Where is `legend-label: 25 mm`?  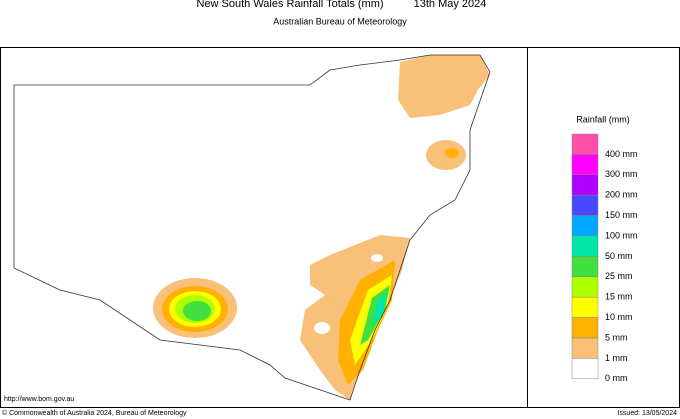
legend-label: 25 mm is located at coordinates (619, 276).